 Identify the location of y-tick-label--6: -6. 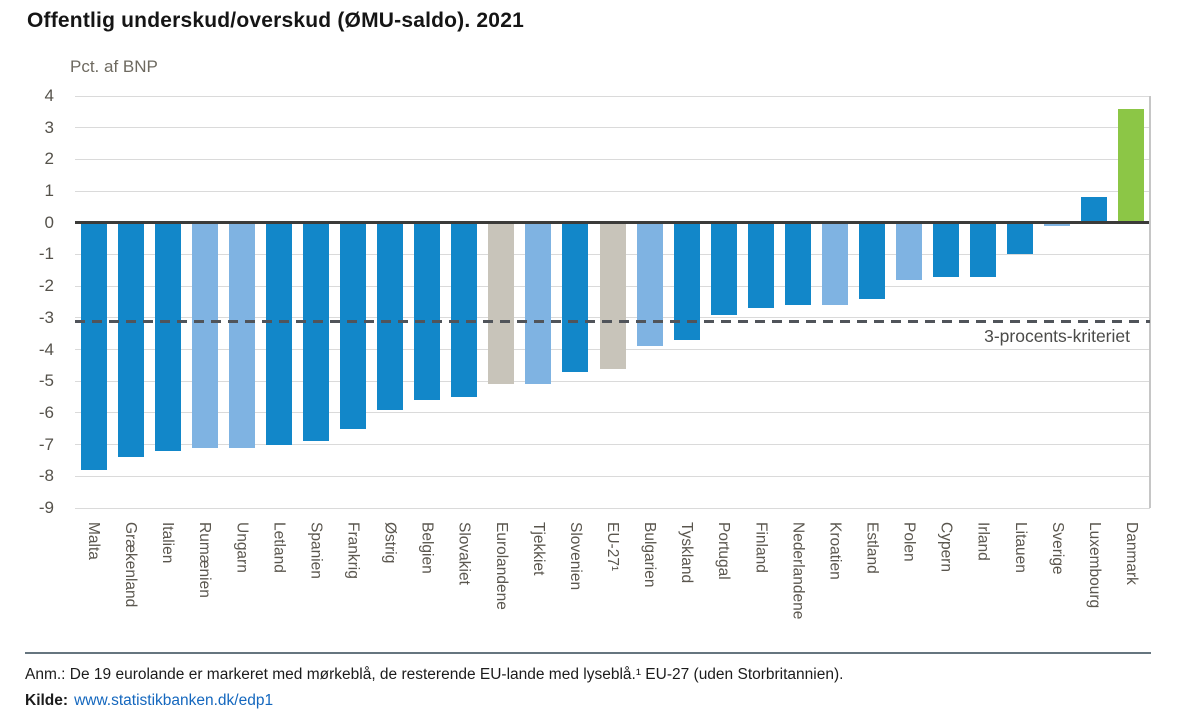
(46, 412).